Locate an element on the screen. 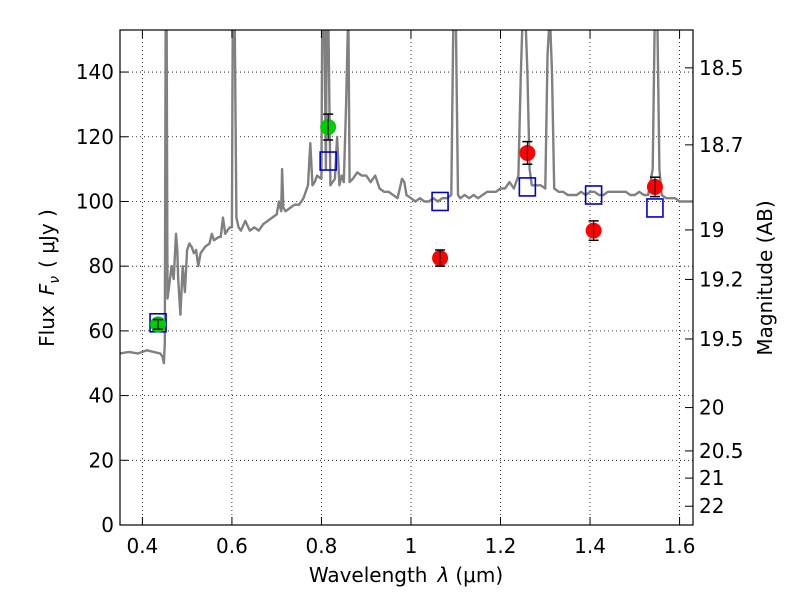 This screenshot has height=600, width=800. x-axis-label: Wavelength λ (μm) is located at coordinates (406, 575).